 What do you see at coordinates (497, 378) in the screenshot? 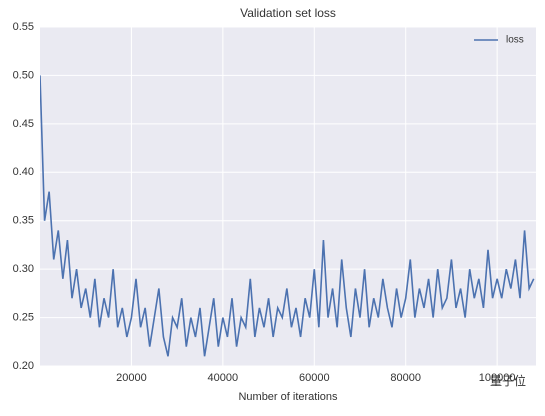
I see `x-tick-label: 100000` at bounding box center [497, 378].